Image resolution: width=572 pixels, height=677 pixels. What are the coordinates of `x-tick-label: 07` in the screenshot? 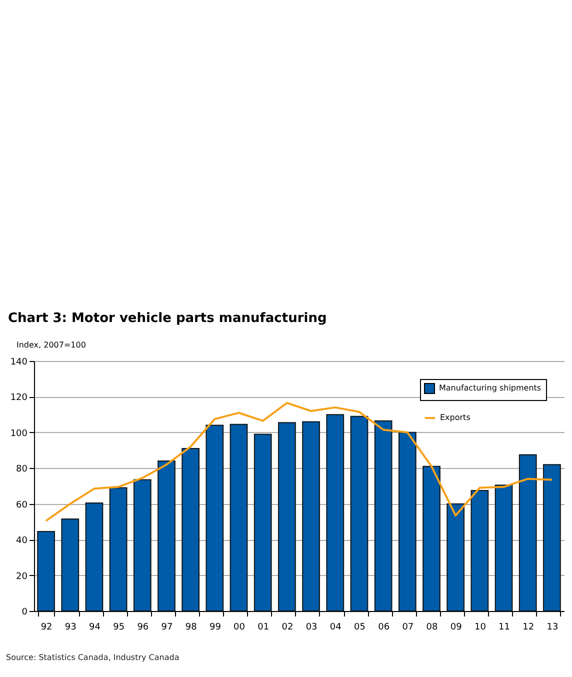 It's located at (408, 627).